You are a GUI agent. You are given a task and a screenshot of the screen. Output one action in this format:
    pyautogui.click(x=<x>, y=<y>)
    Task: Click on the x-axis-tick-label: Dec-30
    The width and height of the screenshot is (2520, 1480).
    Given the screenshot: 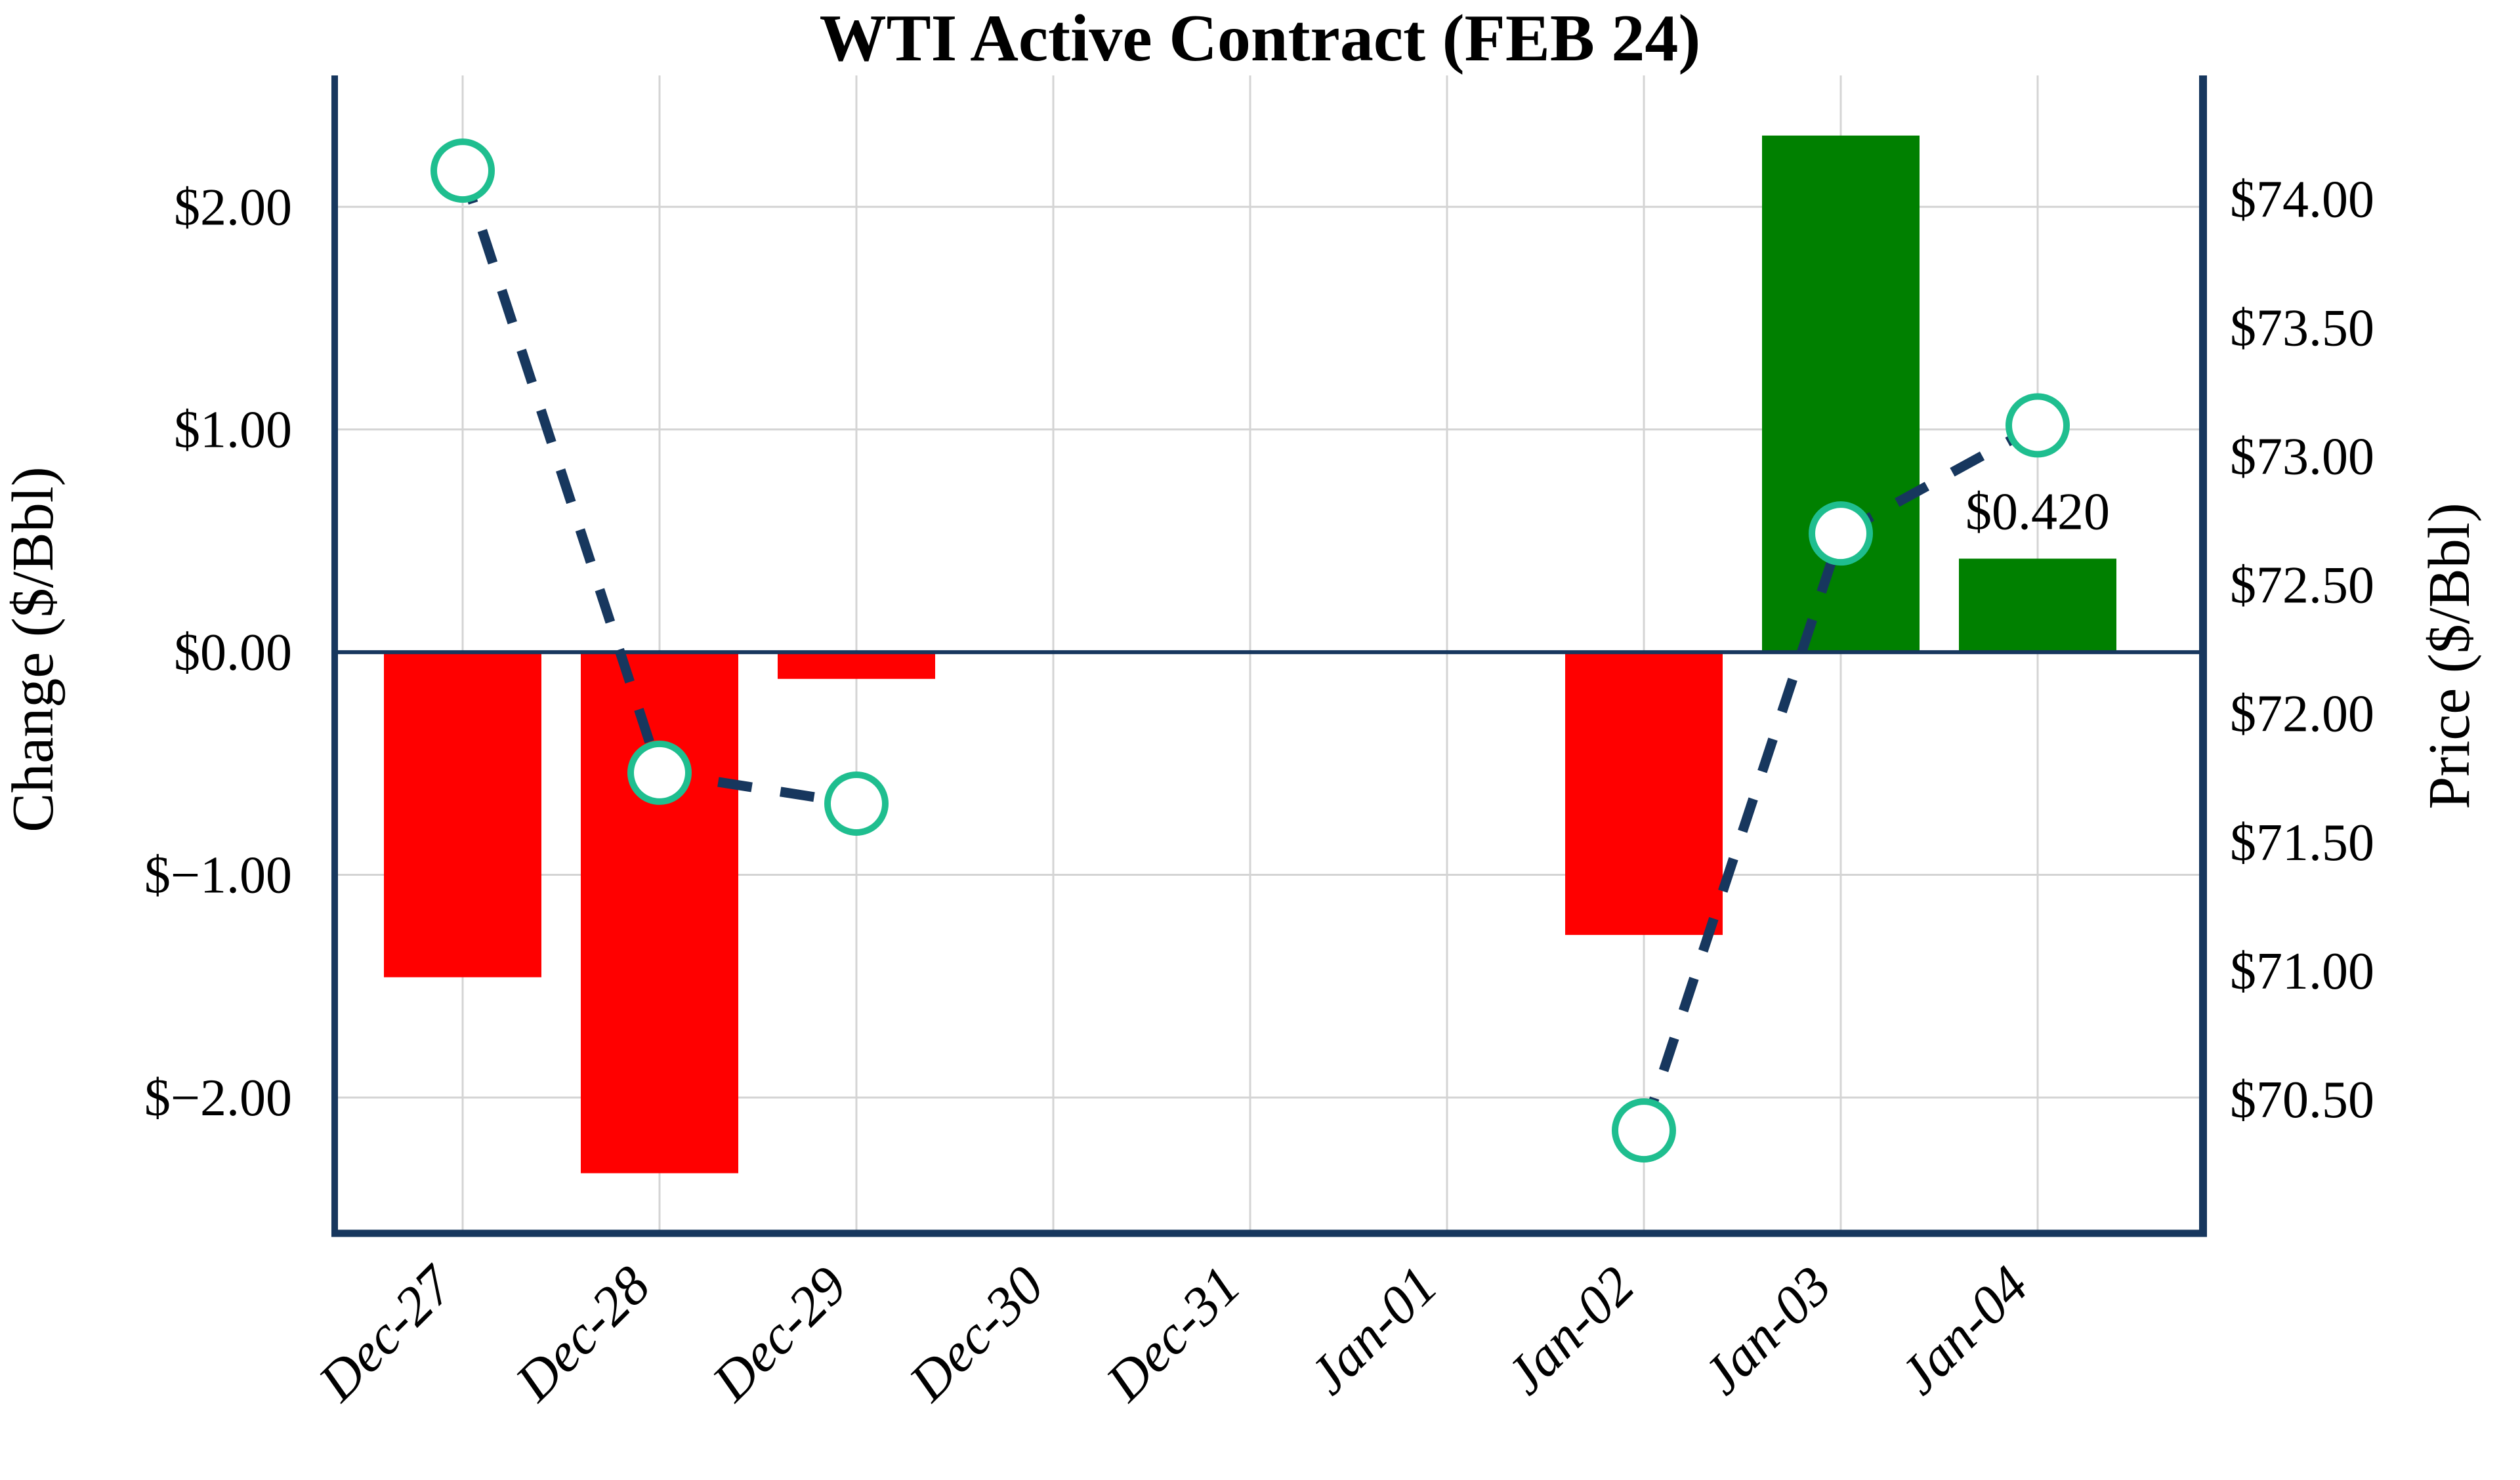 What is the action you would take?
    pyautogui.click(x=976, y=1334)
    